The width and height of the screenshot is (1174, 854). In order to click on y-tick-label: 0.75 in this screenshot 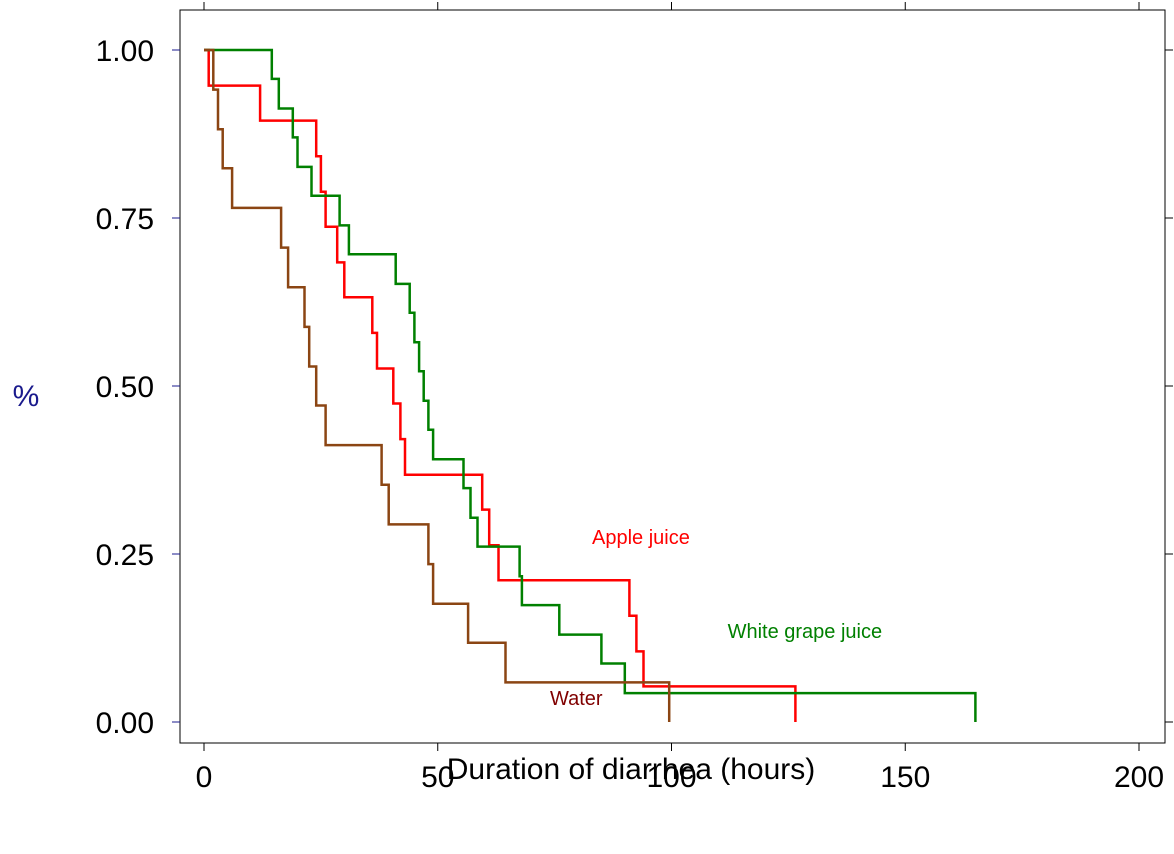, I will do `click(125, 219)`.